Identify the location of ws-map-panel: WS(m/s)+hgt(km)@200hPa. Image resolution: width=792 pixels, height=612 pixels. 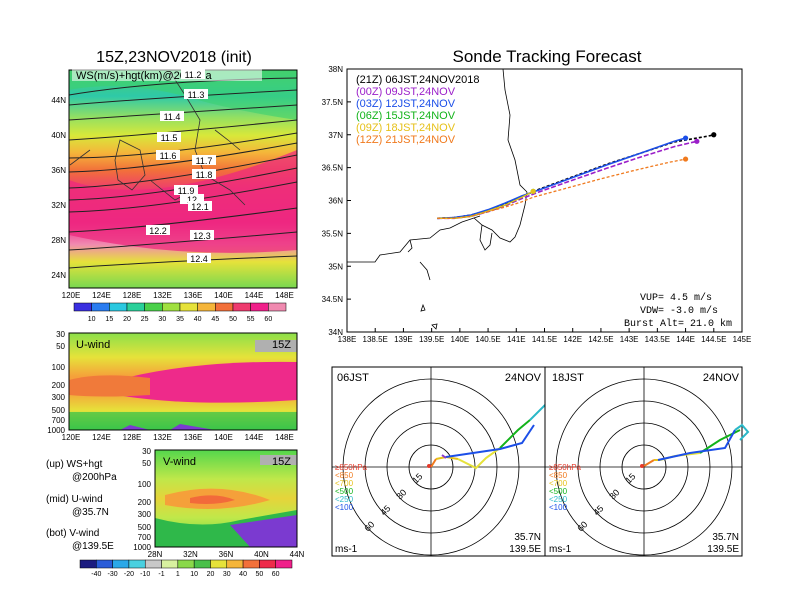
(183, 178).